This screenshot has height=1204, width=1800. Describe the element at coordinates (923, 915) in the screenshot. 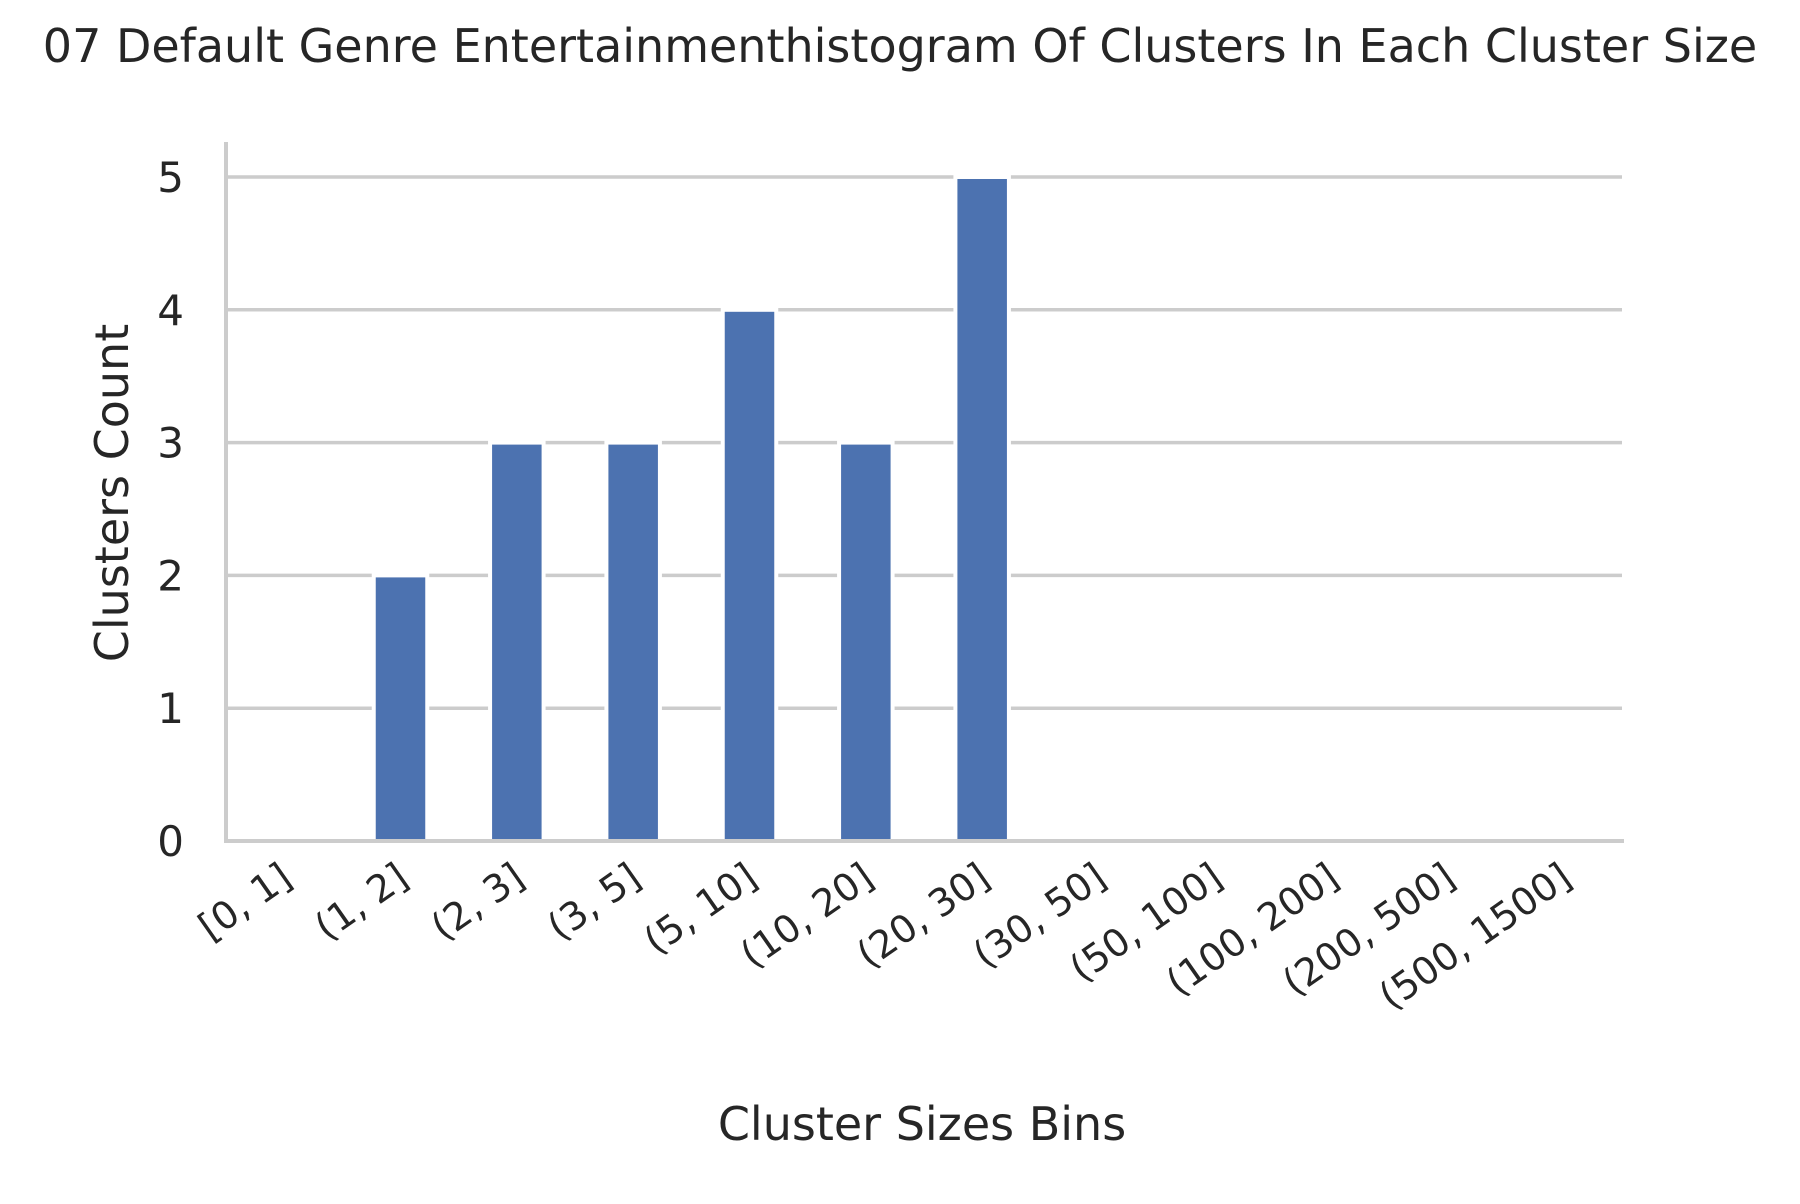

I see `x-tick-label: (20, 30]` at that location.